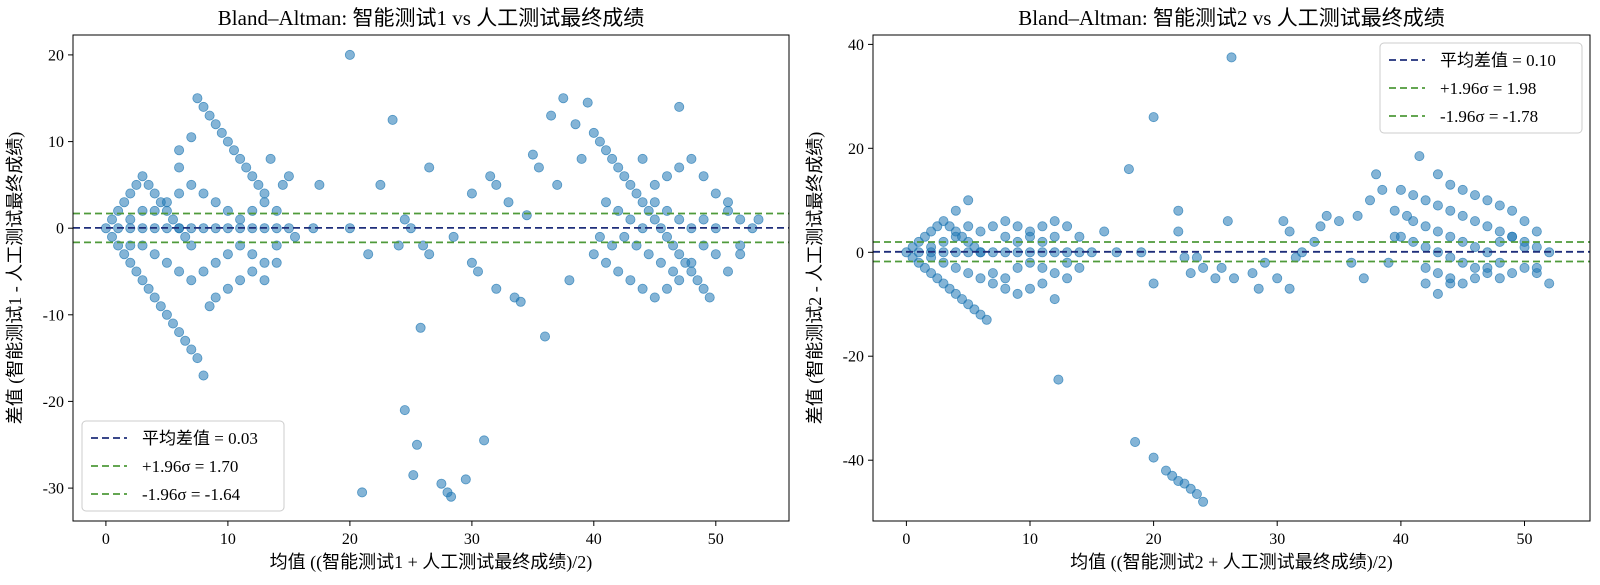 This screenshot has width=1600, height=585. What do you see at coordinates (1231, 18) in the screenshot?
I see `chart-title: Bland–Altman: 智能测试2 vs 人工测试最终成绩` at bounding box center [1231, 18].